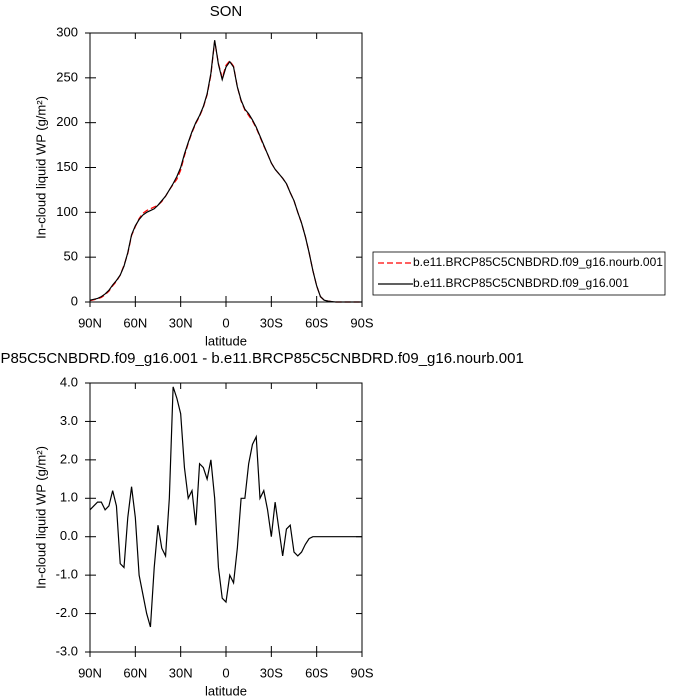 The width and height of the screenshot is (700, 700). I want to click on legend-label: b.e11.BRCP85C5CNBDRD.f09_g16.001, so click(521, 283).